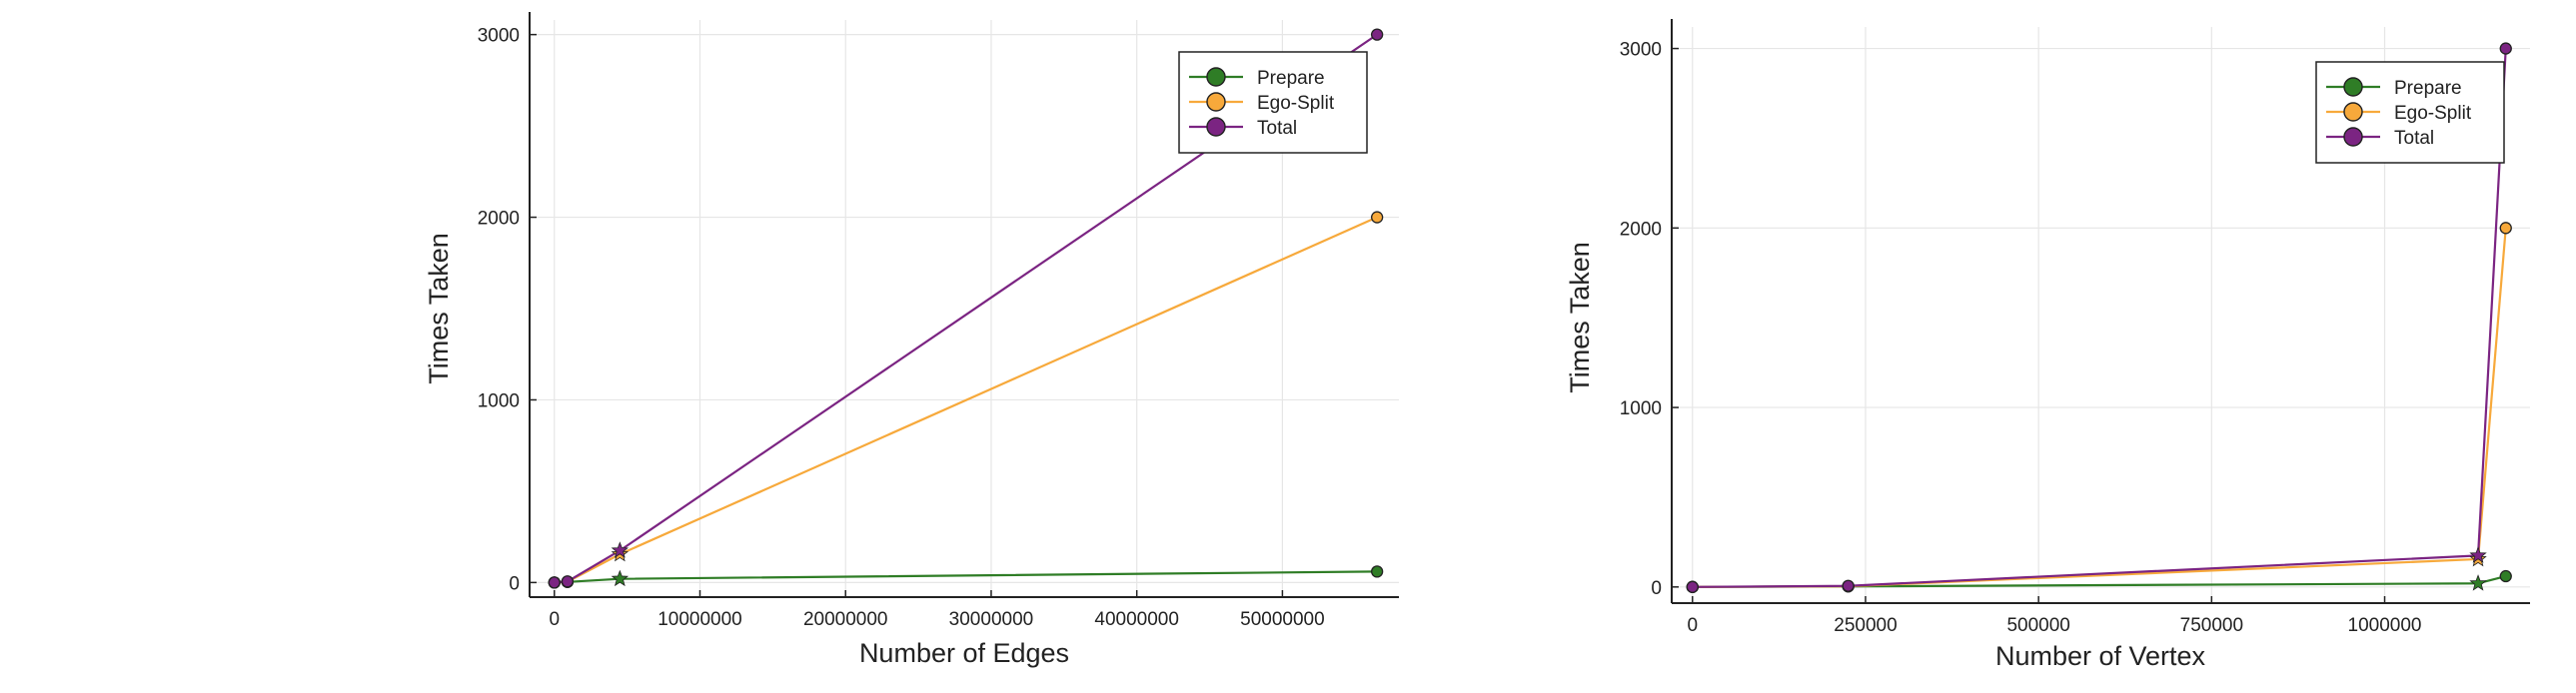  I want to click on x-tick-label: 1000000, so click(2385, 625).